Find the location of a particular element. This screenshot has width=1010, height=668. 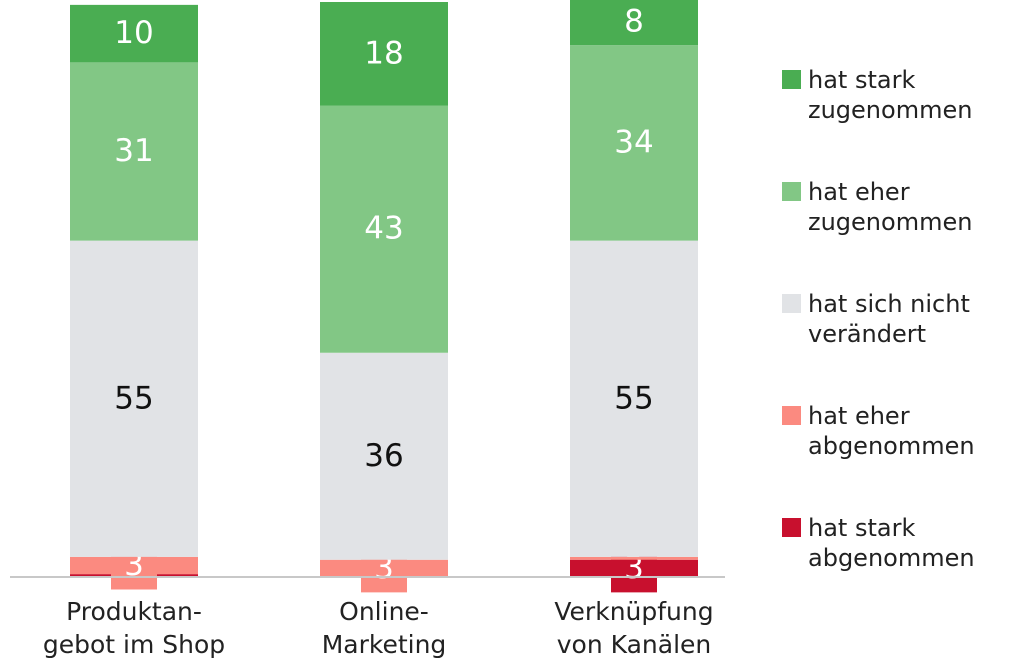

data-label: 10 is located at coordinates (133, 33).